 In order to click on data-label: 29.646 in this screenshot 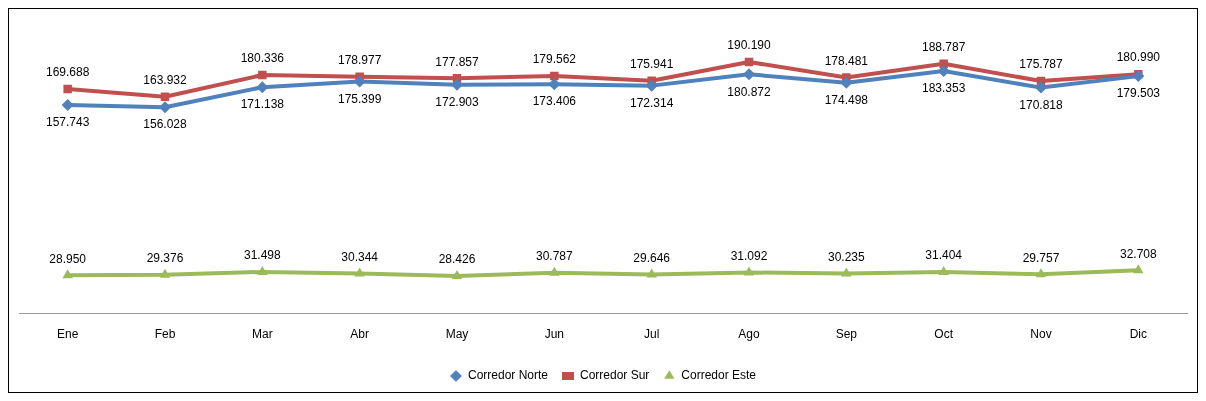, I will do `click(652, 257)`.